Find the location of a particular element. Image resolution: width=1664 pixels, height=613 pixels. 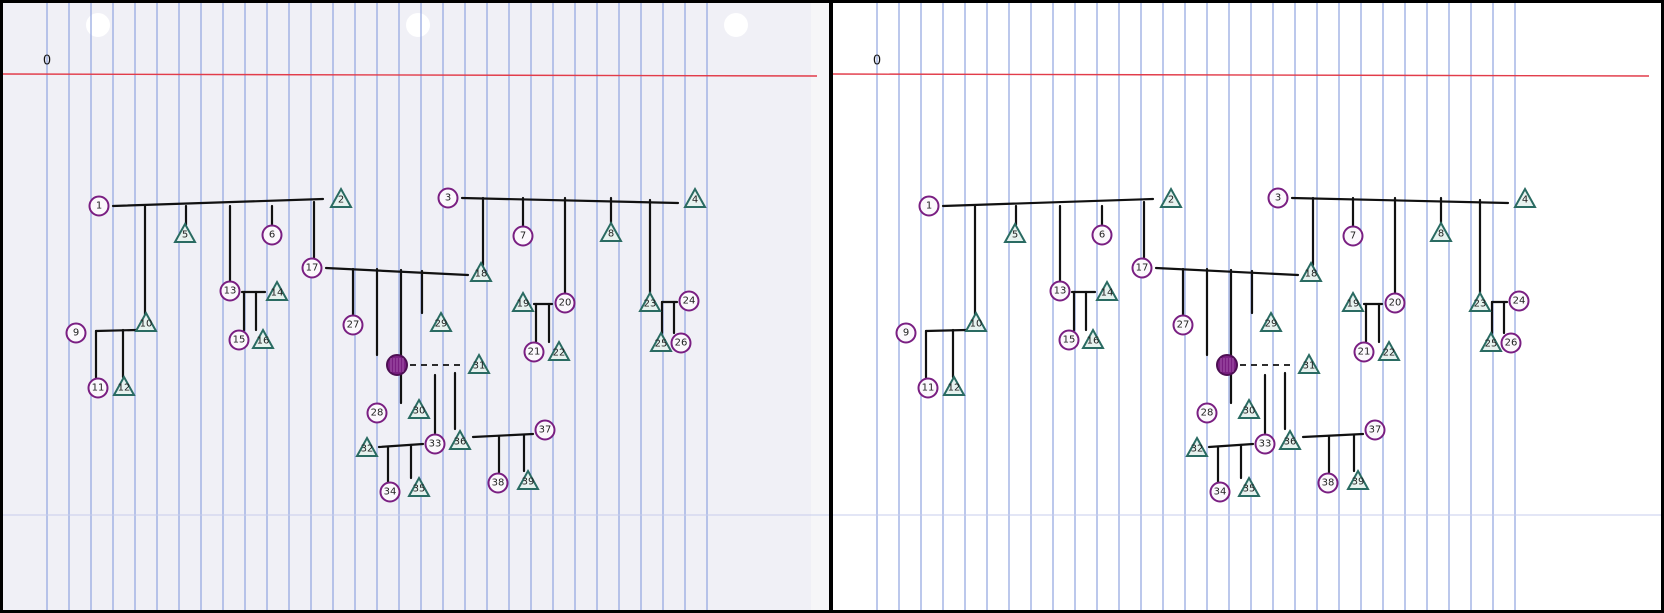

individual-9: 9 is located at coordinates (906, 333).